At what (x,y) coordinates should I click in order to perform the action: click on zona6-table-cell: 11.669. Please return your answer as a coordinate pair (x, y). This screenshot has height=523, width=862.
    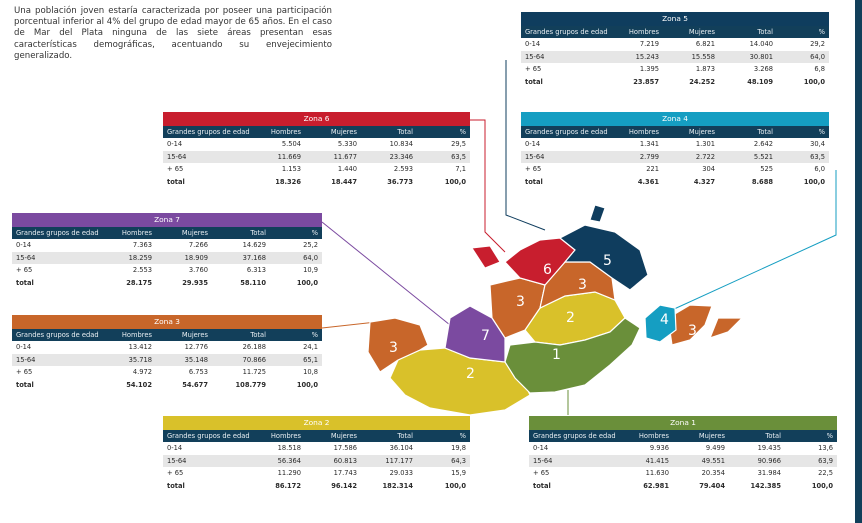
    Looking at the image, I should click on (279, 157).